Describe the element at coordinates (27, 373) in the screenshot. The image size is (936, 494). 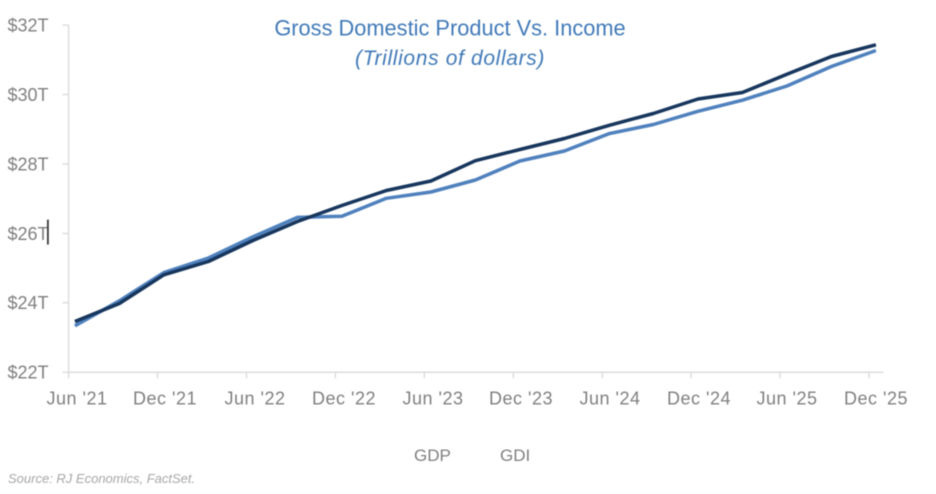
I see `svg-text: $22T` at that location.